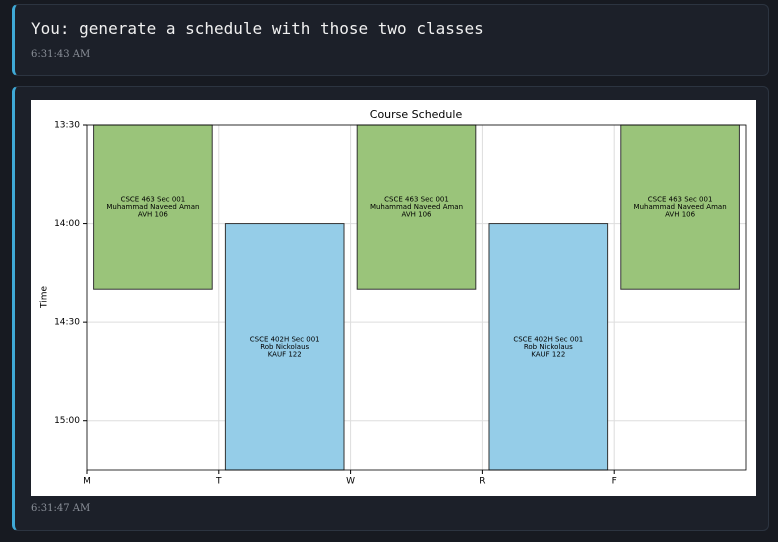  I want to click on y-tick-label: 14:00, so click(67, 224).